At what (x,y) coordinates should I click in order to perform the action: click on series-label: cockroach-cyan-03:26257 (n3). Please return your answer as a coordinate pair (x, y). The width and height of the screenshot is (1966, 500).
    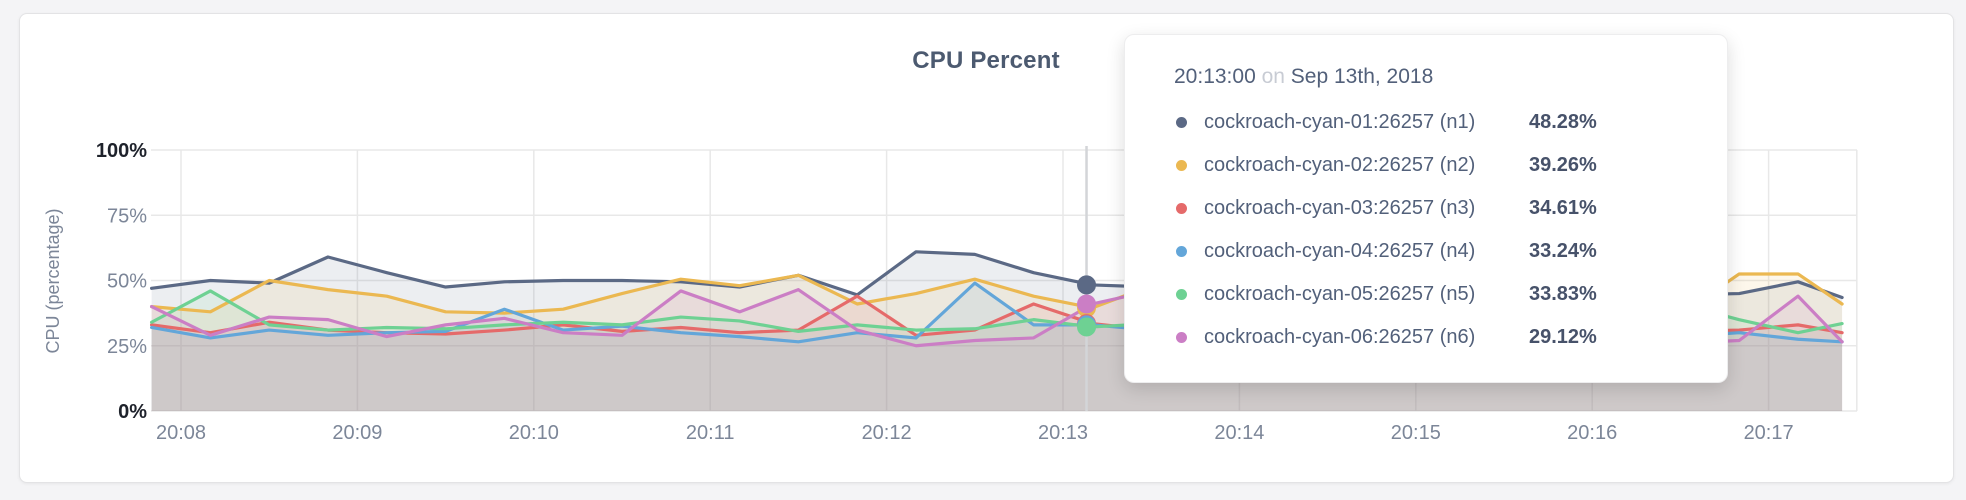
    Looking at the image, I should click on (1340, 208).